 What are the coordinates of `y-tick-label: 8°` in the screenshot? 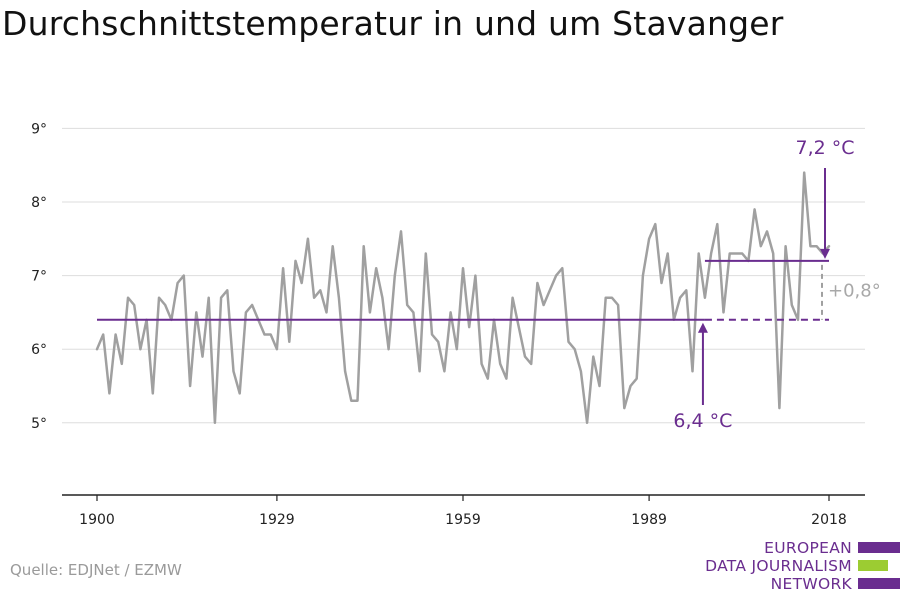 It's located at (39, 203).